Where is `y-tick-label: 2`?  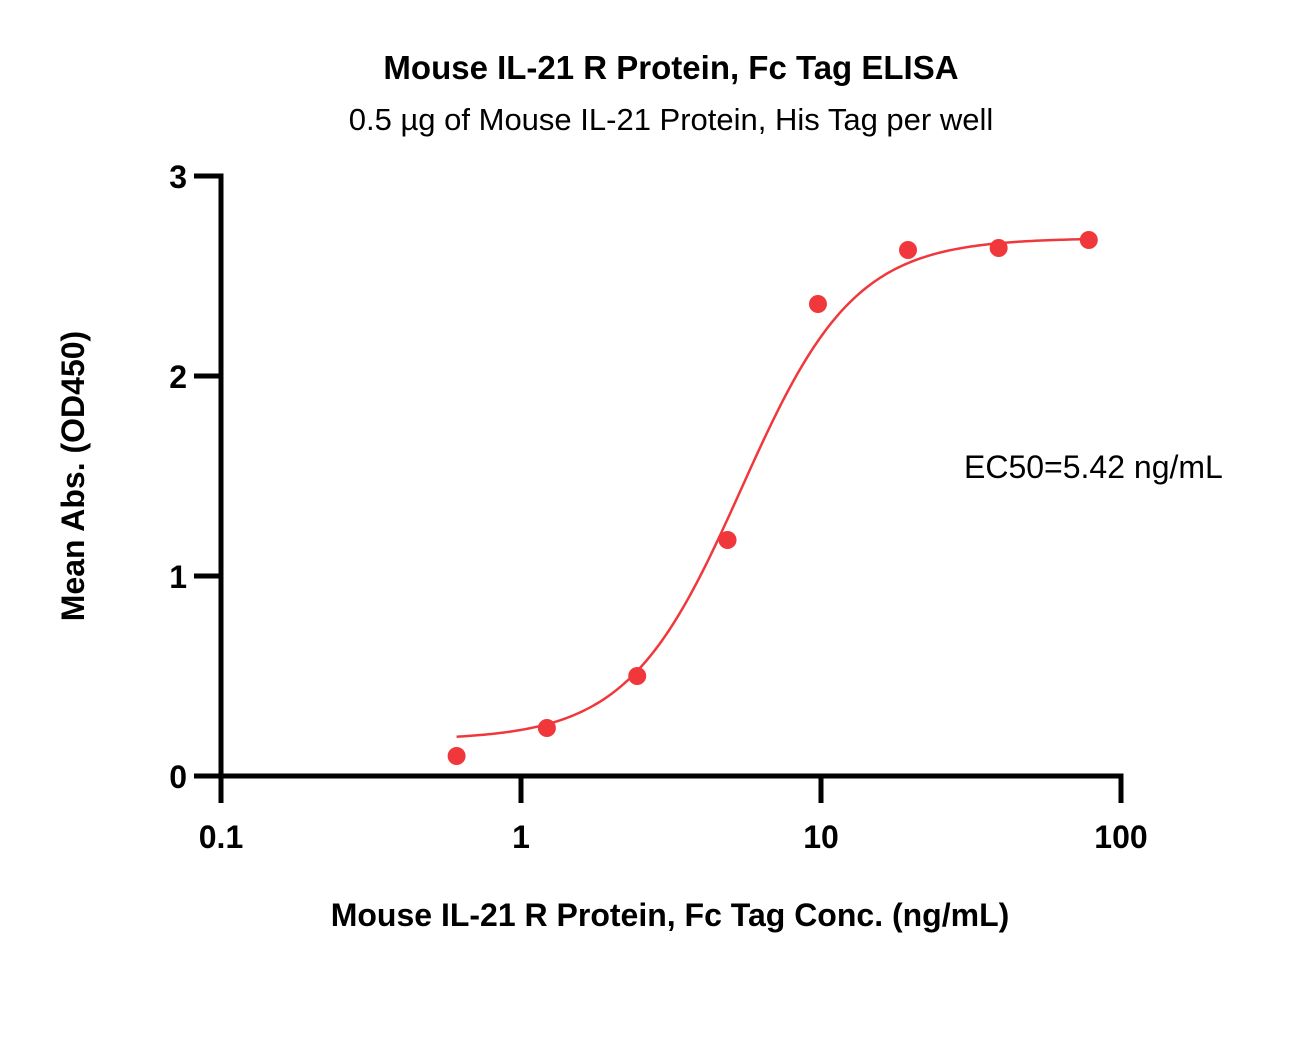
y-tick-label: 2 is located at coordinates (178, 377).